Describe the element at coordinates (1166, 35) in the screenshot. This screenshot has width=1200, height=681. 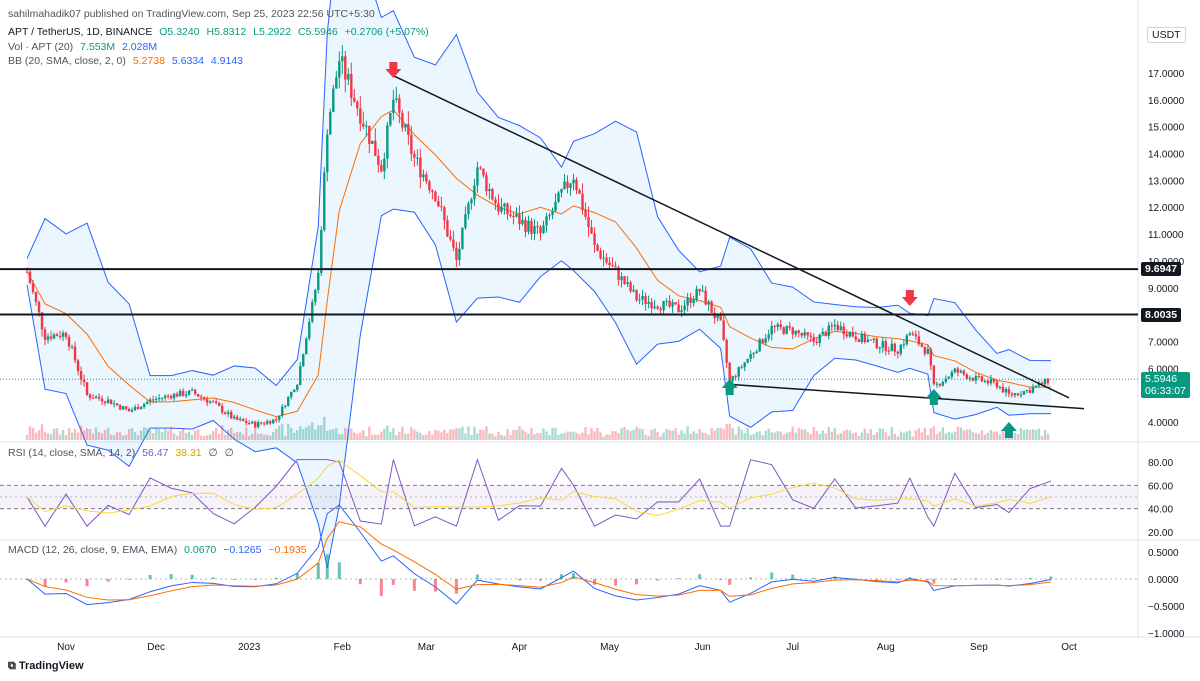
I see `currency-button: USDT` at that location.